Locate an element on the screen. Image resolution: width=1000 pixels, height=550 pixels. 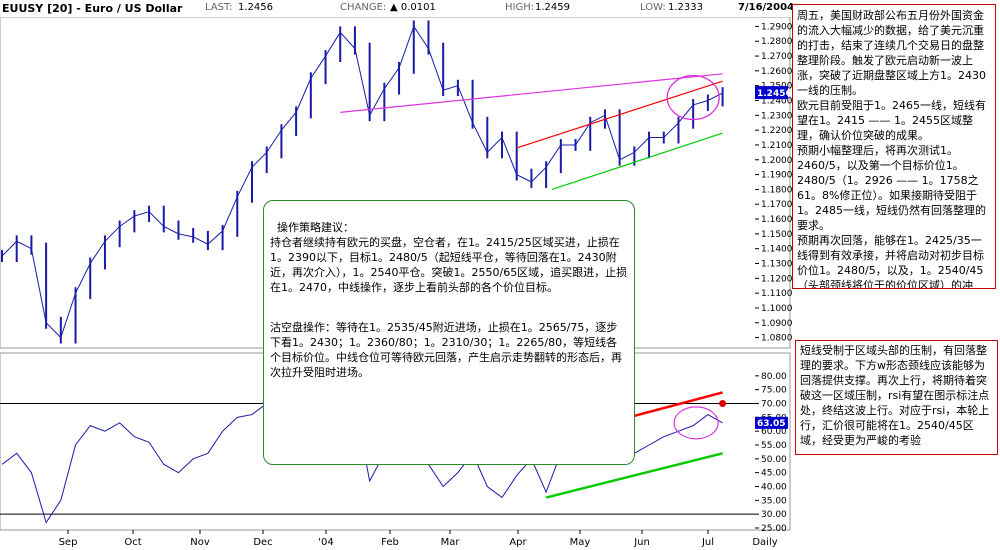
quote-date: 7/16/2004 is located at coordinates (766, 7).